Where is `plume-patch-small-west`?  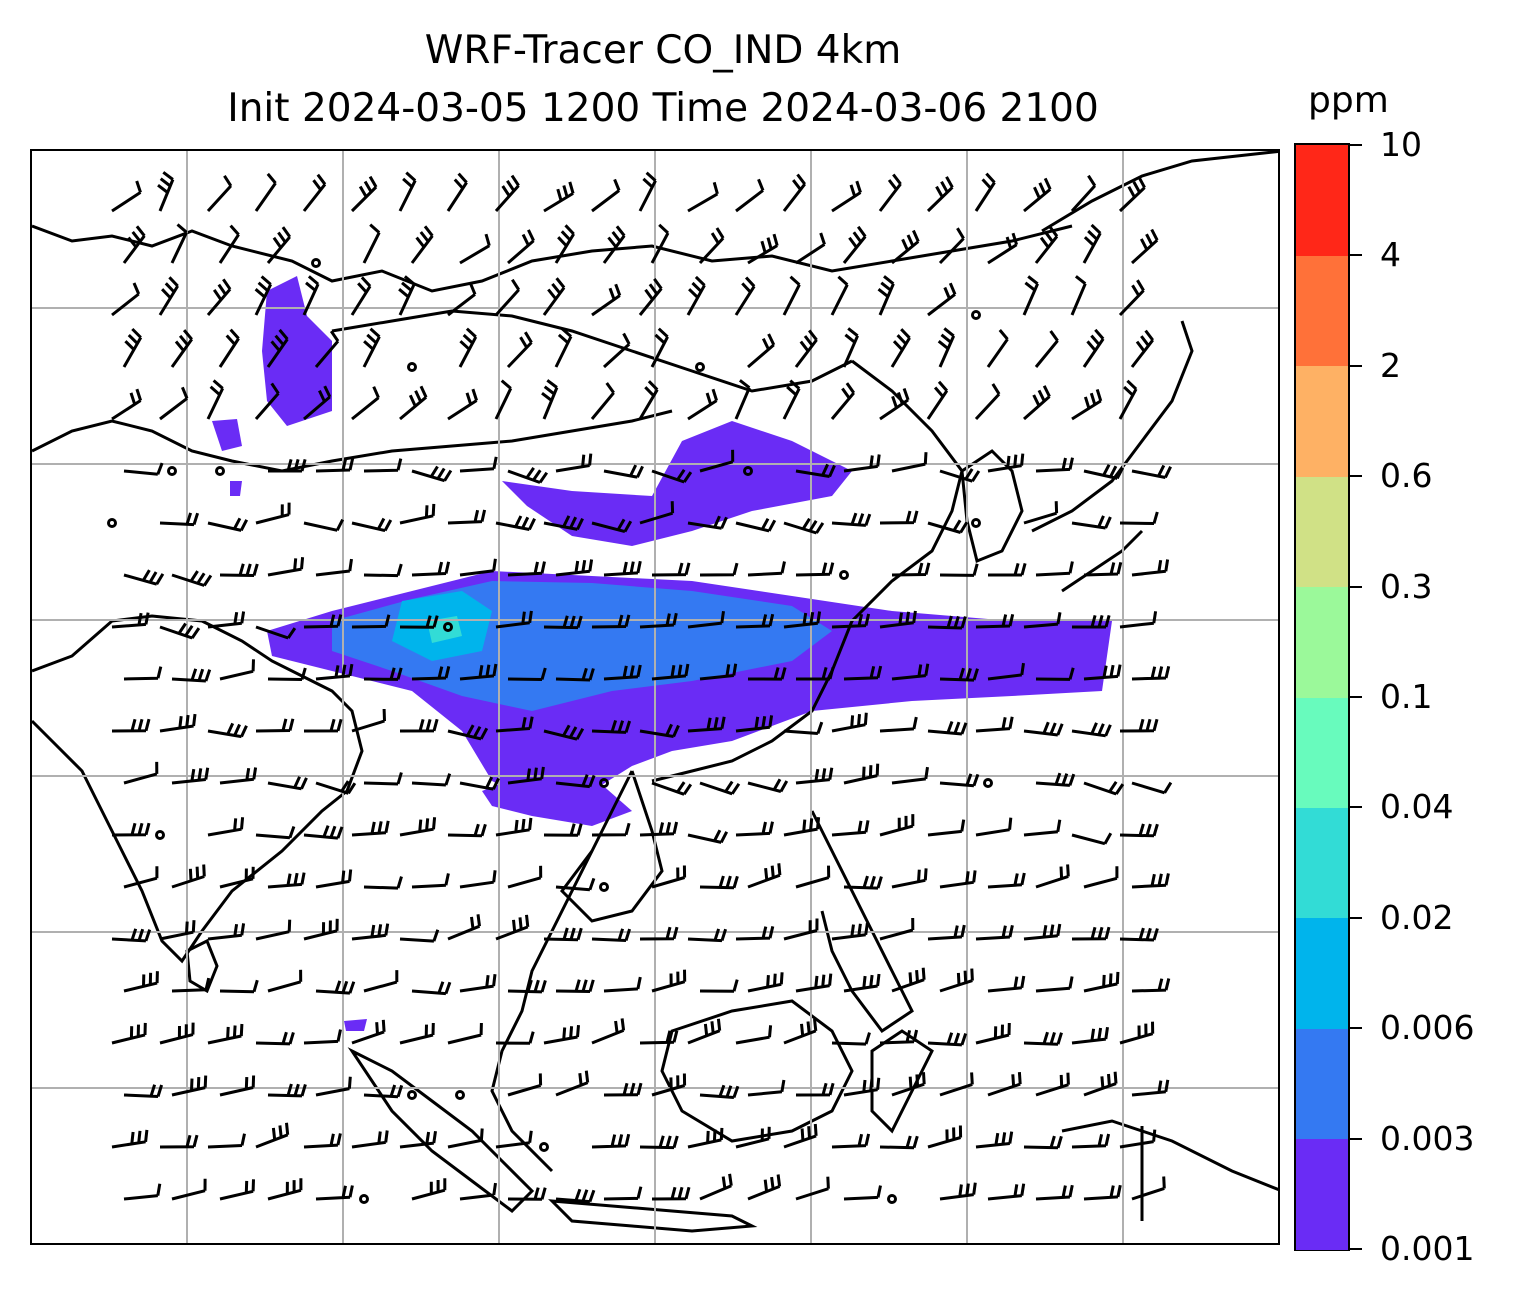 plume-patch-small-west is located at coordinates (227, 435).